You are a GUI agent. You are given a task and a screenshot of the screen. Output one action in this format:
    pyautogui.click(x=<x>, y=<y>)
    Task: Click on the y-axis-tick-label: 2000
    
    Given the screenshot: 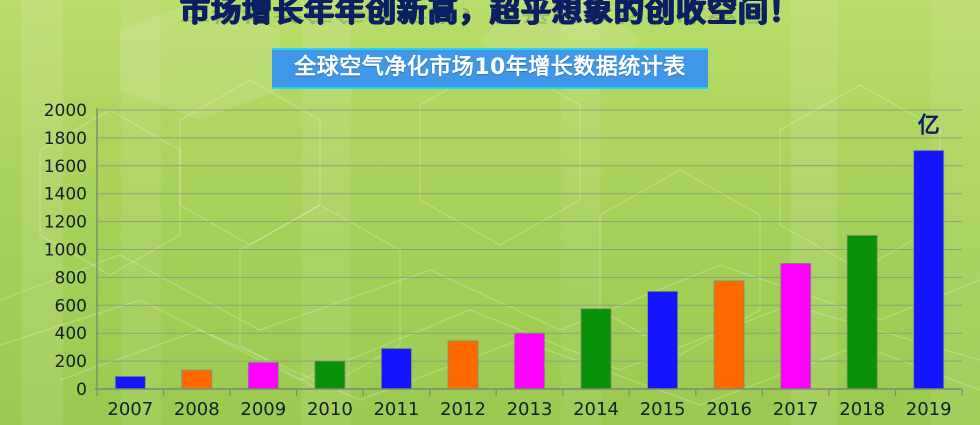 What is the action you would take?
    pyautogui.click(x=65, y=111)
    